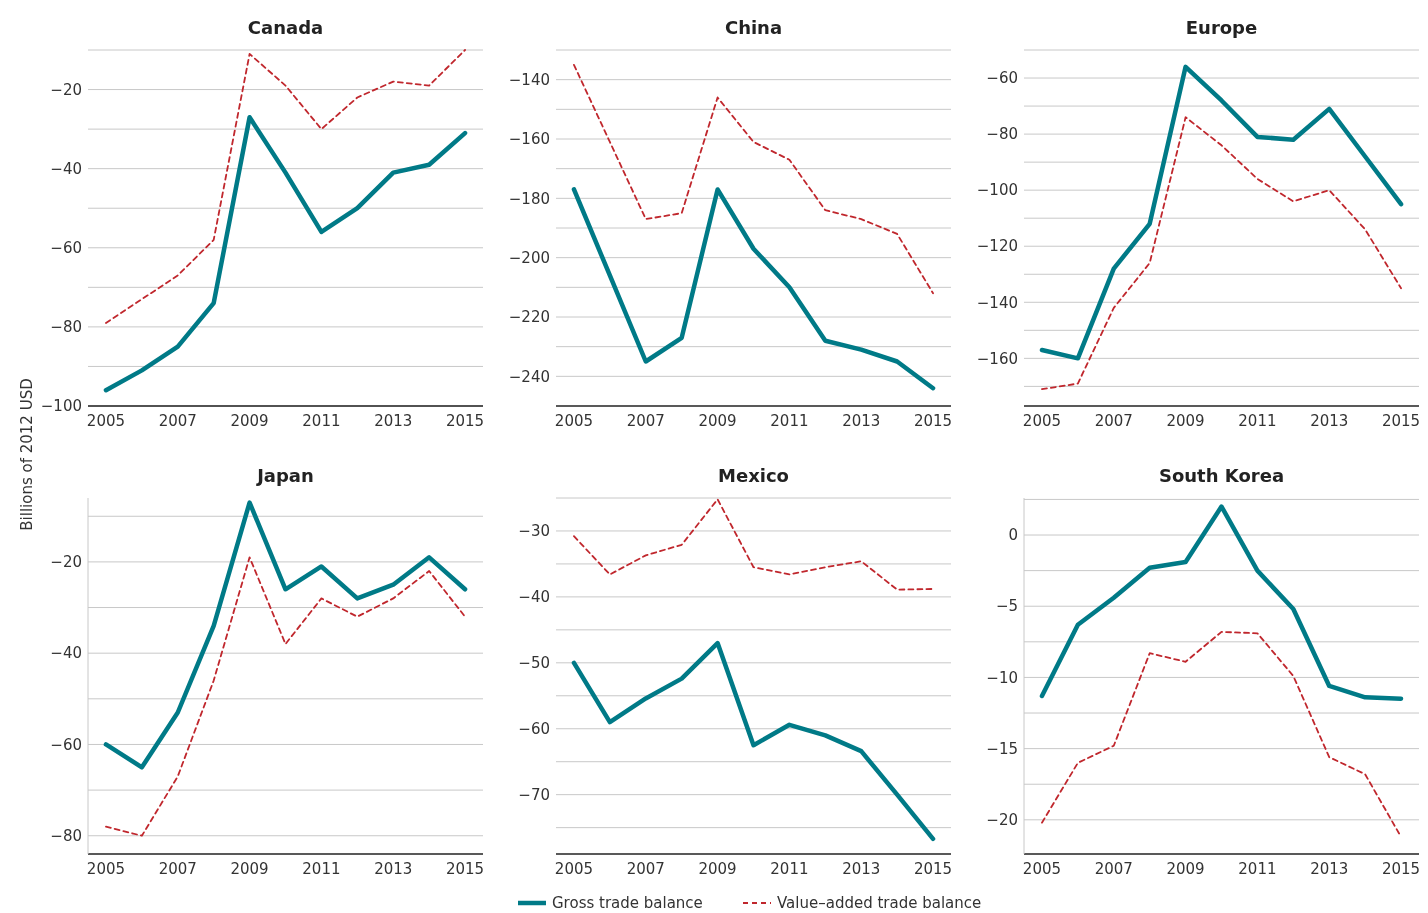 This screenshot has height=913, width=1428. Describe the element at coordinates (284, 475) in the screenshot. I see `chart-title: Japan` at that location.